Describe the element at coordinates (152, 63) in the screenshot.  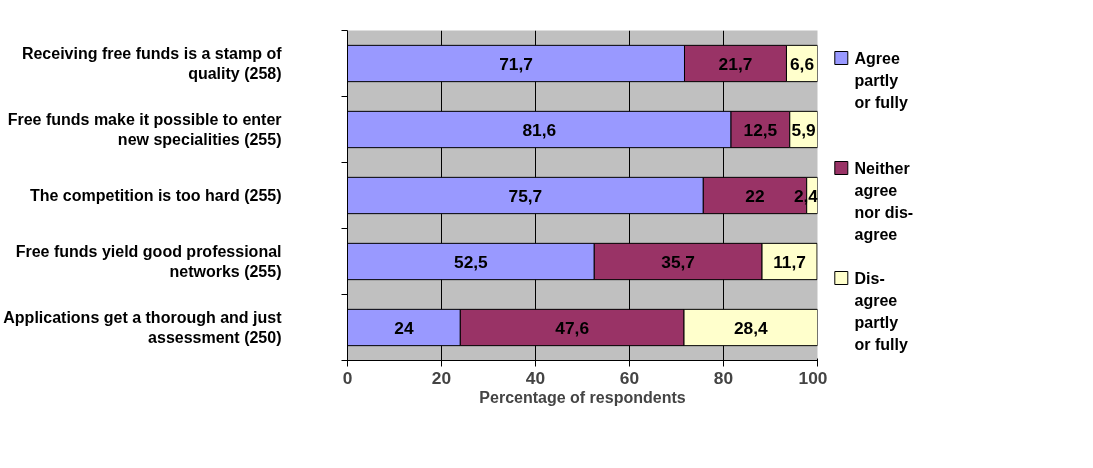
I see `y-tick-label: Receiving free funds is a stamp of quality (258)` at that location.